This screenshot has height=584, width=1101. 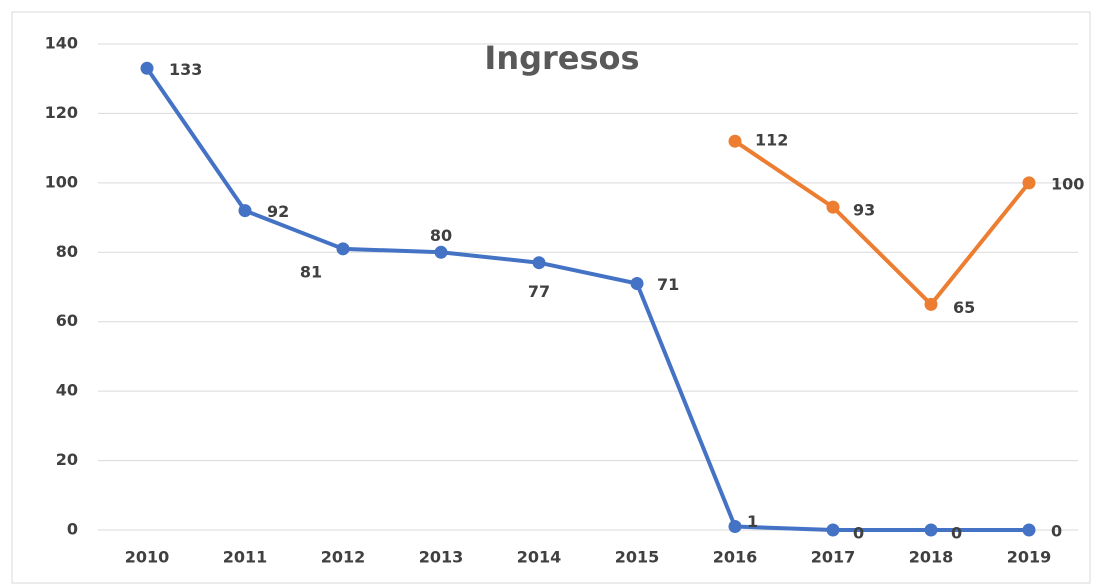 I want to click on x-tick-label: 2012, so click(x=343, y=557).